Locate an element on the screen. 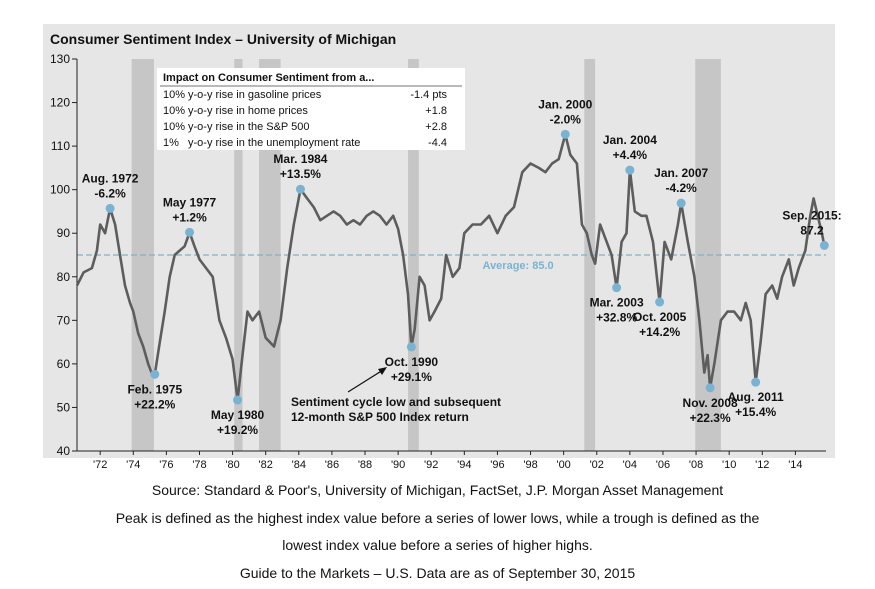 This screenshot has width=875, height=589. marker-return-label-14: 87.2 is located at coordinates (812, 230).